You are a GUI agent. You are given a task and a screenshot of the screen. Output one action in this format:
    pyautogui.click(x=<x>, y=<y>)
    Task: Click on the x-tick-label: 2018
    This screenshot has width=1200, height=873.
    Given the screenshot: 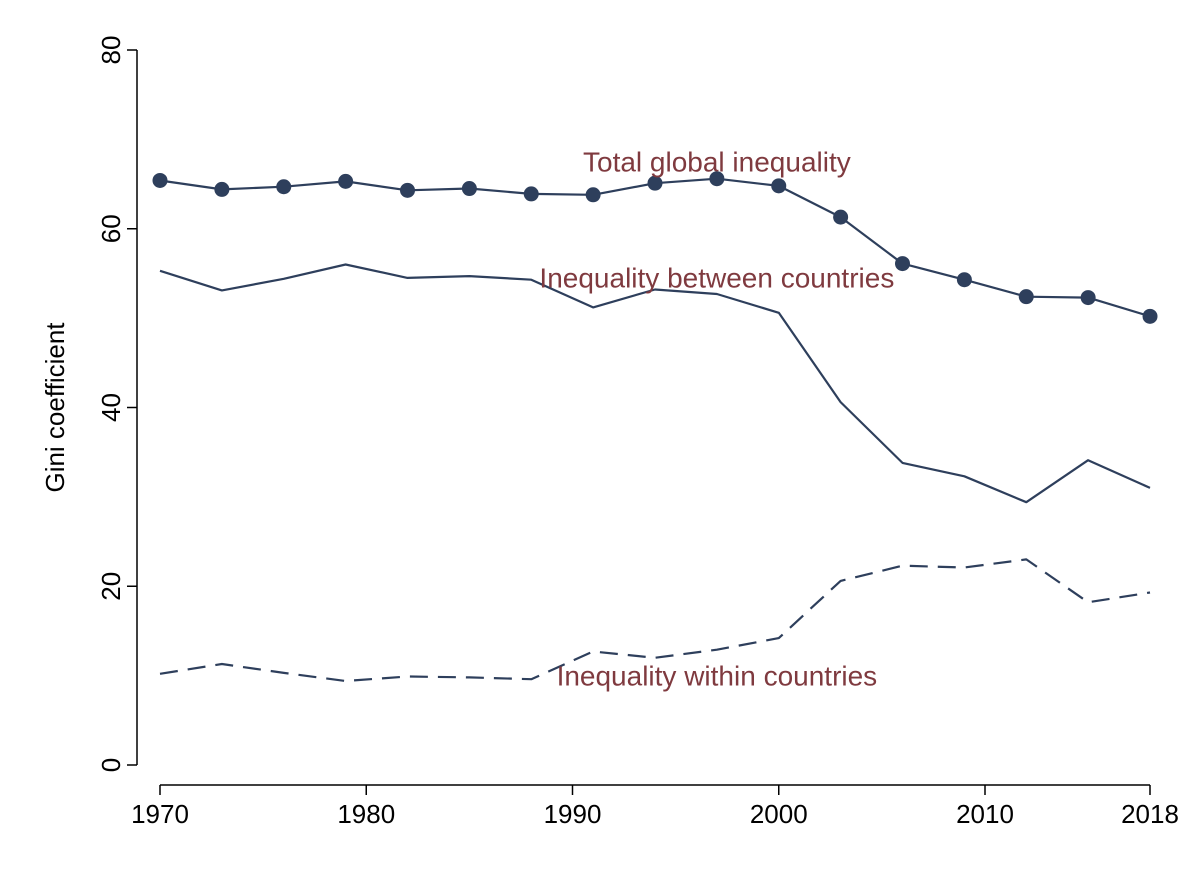 What is the action you would take?
    pyautogui.click(x=1150, y=814)
    